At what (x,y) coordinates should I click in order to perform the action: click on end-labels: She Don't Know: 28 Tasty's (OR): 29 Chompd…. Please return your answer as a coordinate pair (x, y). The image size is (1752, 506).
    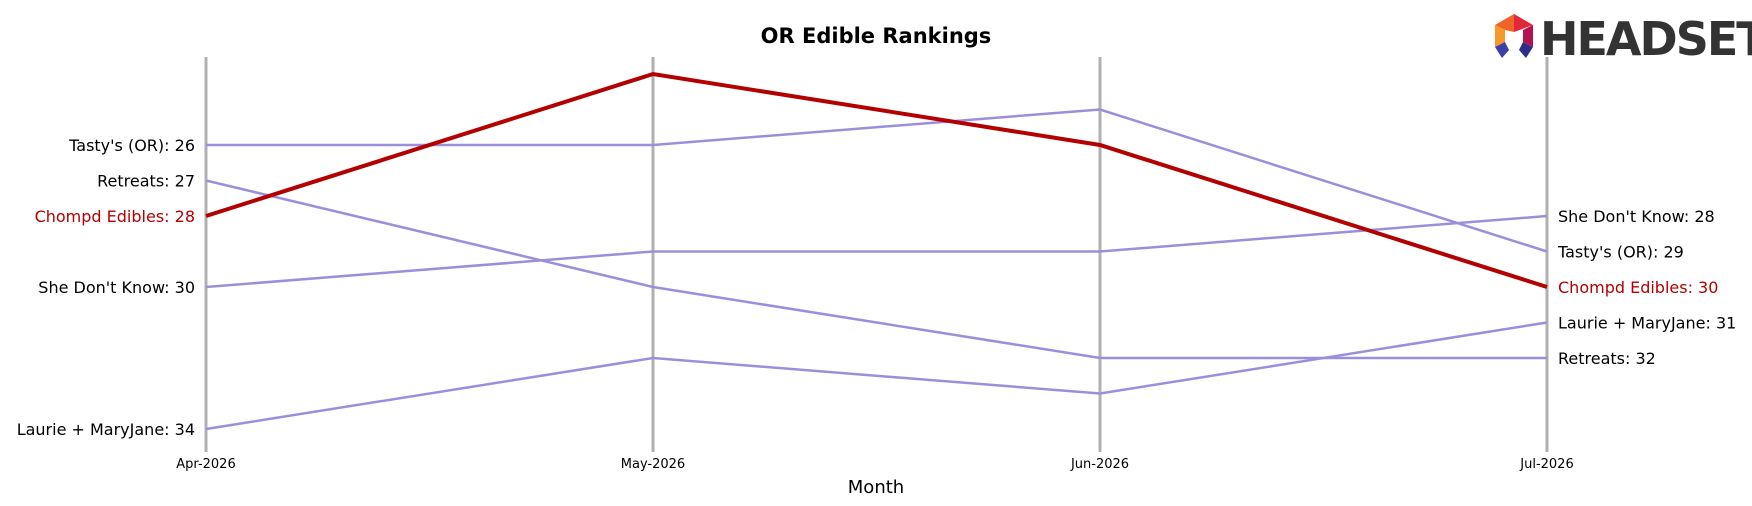
    Looking at the image, I should click on (1646, 287).